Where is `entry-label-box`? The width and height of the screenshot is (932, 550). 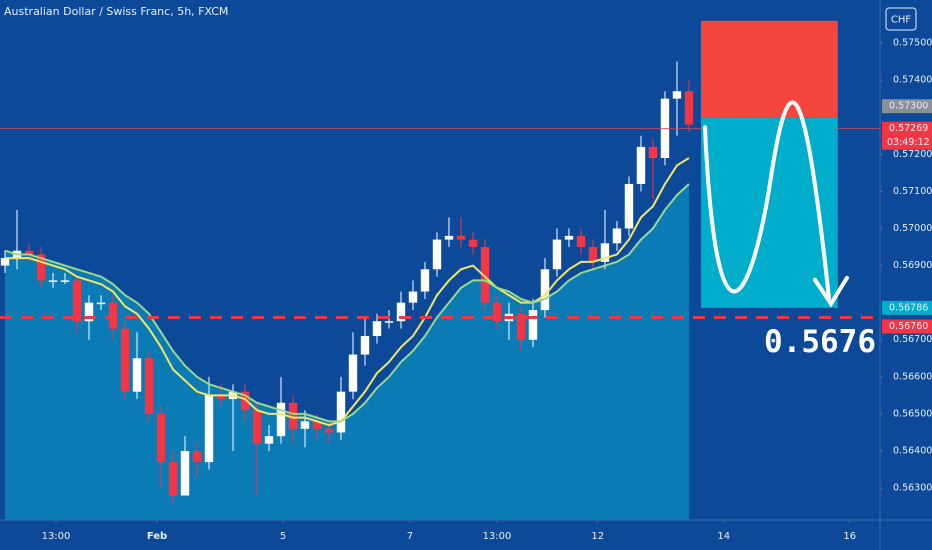
entry-label-box is located at coordinates (907, 106).